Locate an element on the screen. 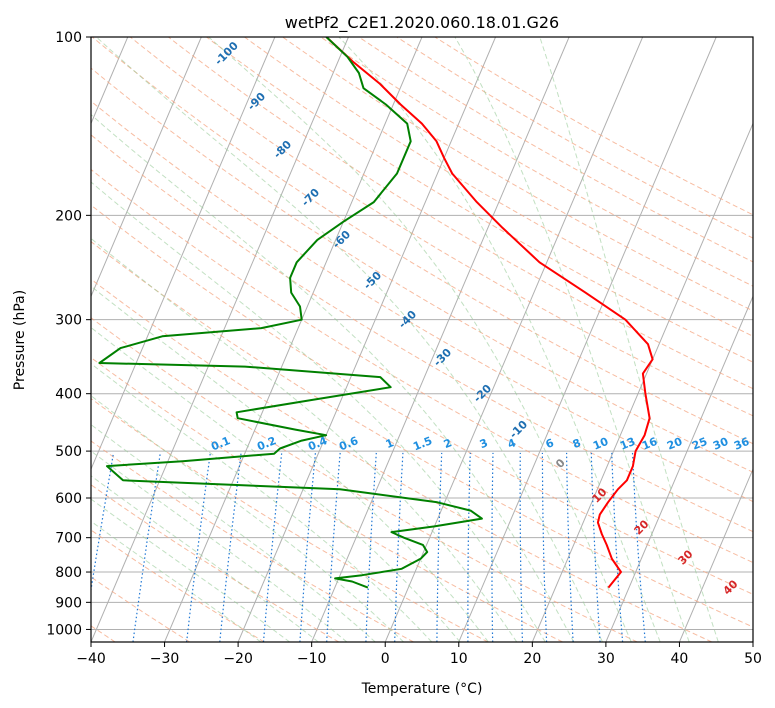  dry-adiabat-label: -20 is located at coordinates (482, 393).